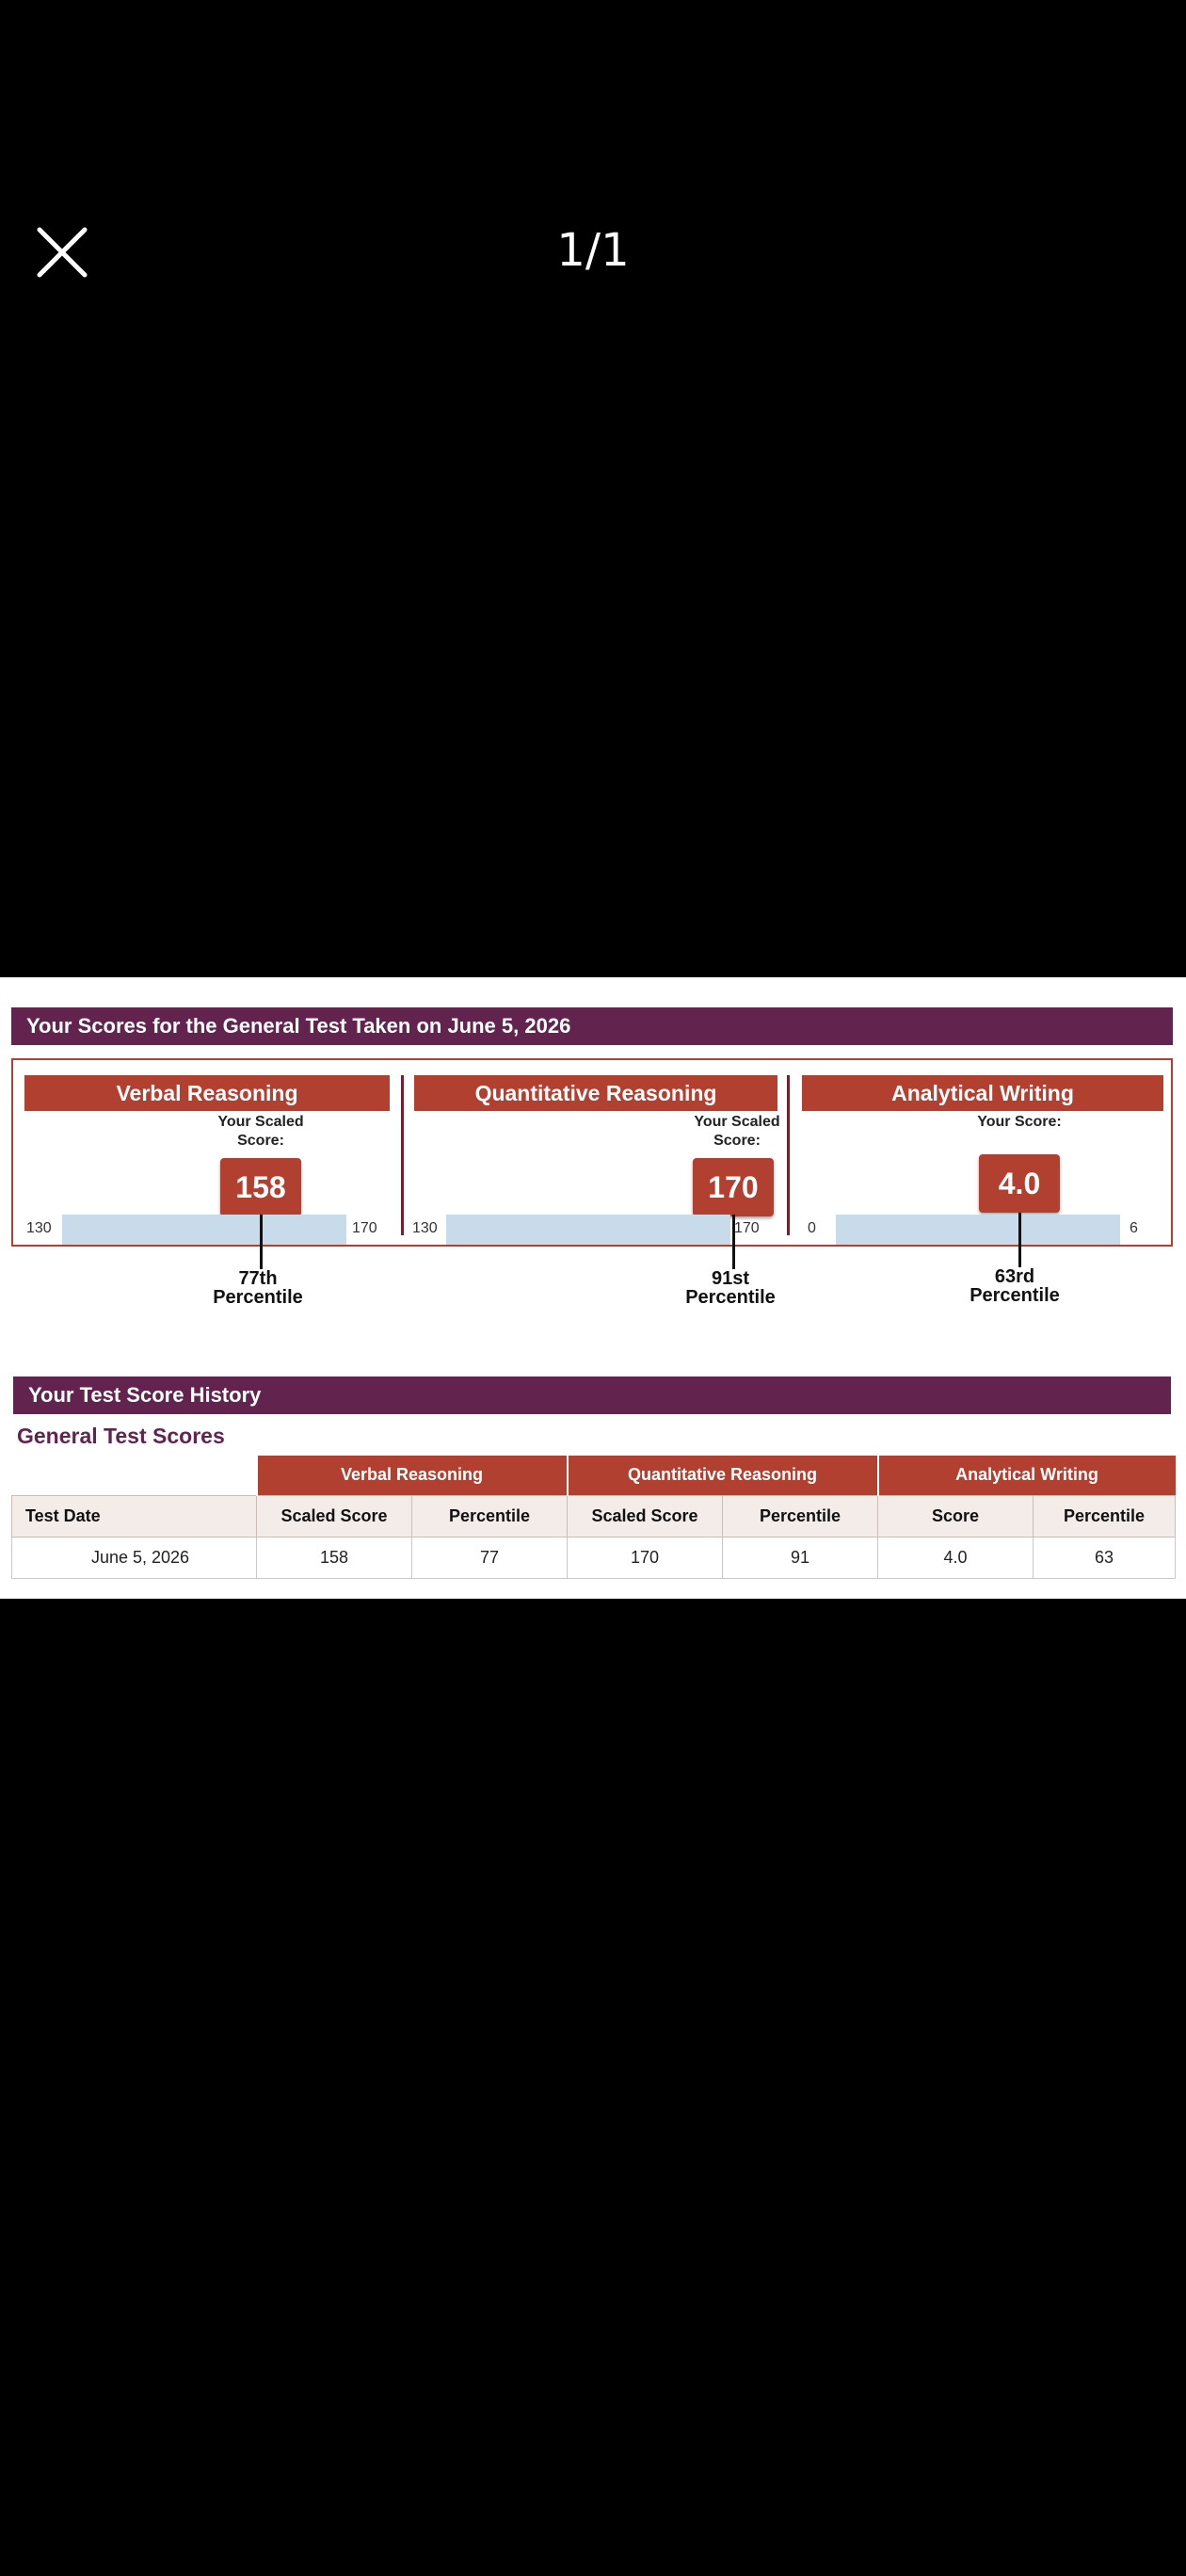 The image size is (1186, 2576). Describe the element at coordinates (411, 1475) in the screenshot. I see `group-header-verbal: Verbal Reasoning` at that location.